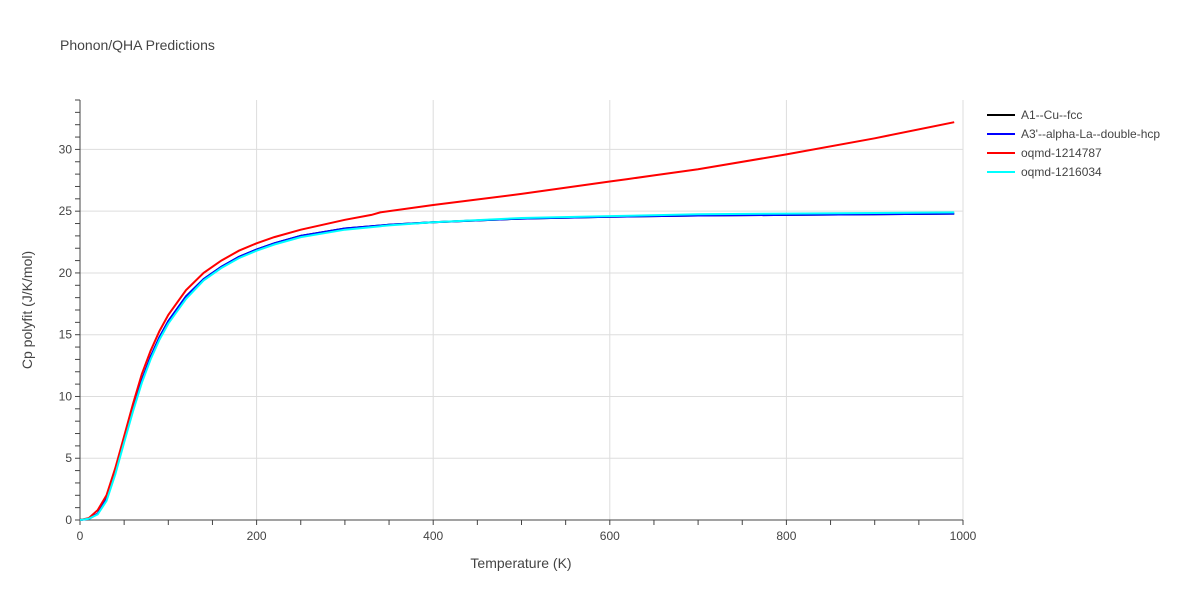  I want to click on x-tick-label: 600, so click(610, 536).